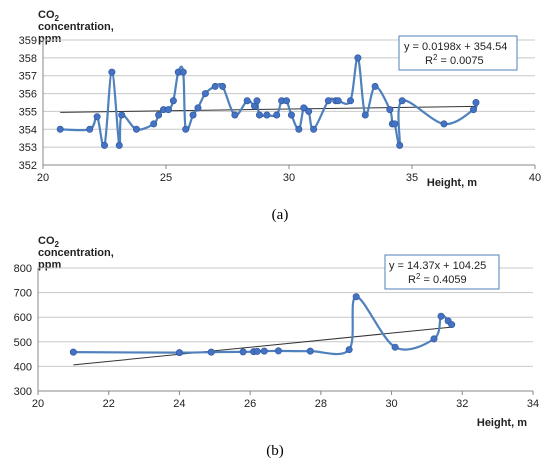 This screenshot has width=550, height=471. I want to click on y-tick-label: 356, so click(28, 95).